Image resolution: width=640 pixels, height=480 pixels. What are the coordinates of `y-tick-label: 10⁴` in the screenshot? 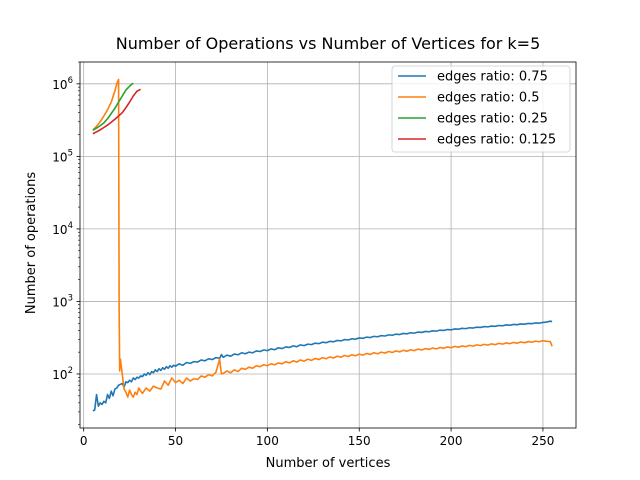 It's located at (62, 229).